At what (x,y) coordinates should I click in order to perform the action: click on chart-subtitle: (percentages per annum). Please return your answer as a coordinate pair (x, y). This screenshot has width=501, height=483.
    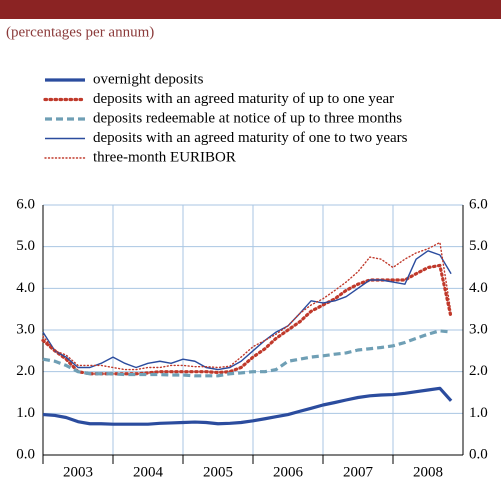
    Looking at the image, I should click on (80, 32).